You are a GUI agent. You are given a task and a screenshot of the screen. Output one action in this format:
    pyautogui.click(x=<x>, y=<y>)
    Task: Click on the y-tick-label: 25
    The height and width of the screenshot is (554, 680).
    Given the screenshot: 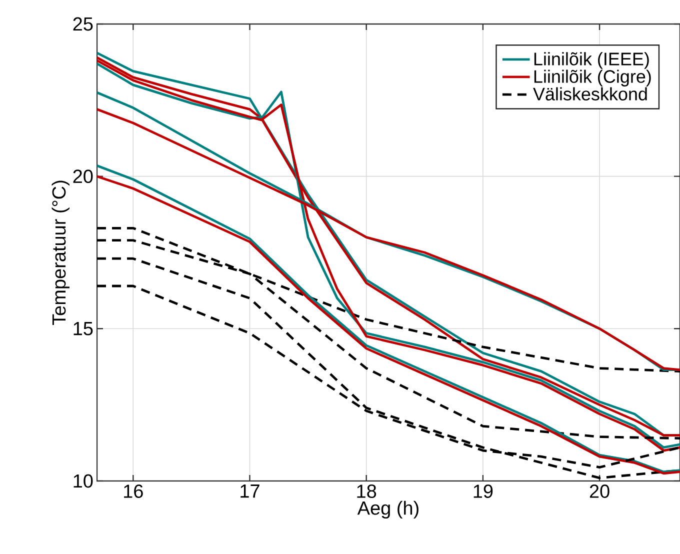 What is the action you would take?
    pyautogui.click(x=83, y=24)
    